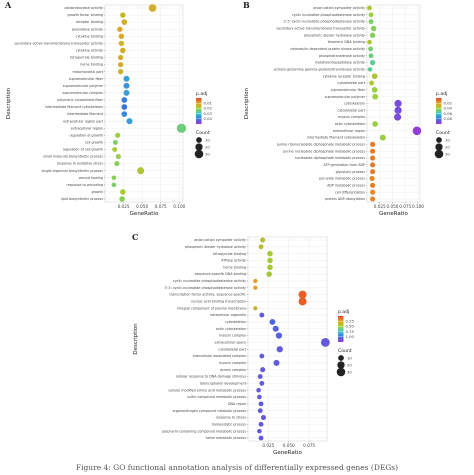 The width and height of the screenshot is (474, 475). What do you see at coordinates (89, 22) in the screenshot?
I see `term-label: receptor binding` at bounding box center [89, 22].